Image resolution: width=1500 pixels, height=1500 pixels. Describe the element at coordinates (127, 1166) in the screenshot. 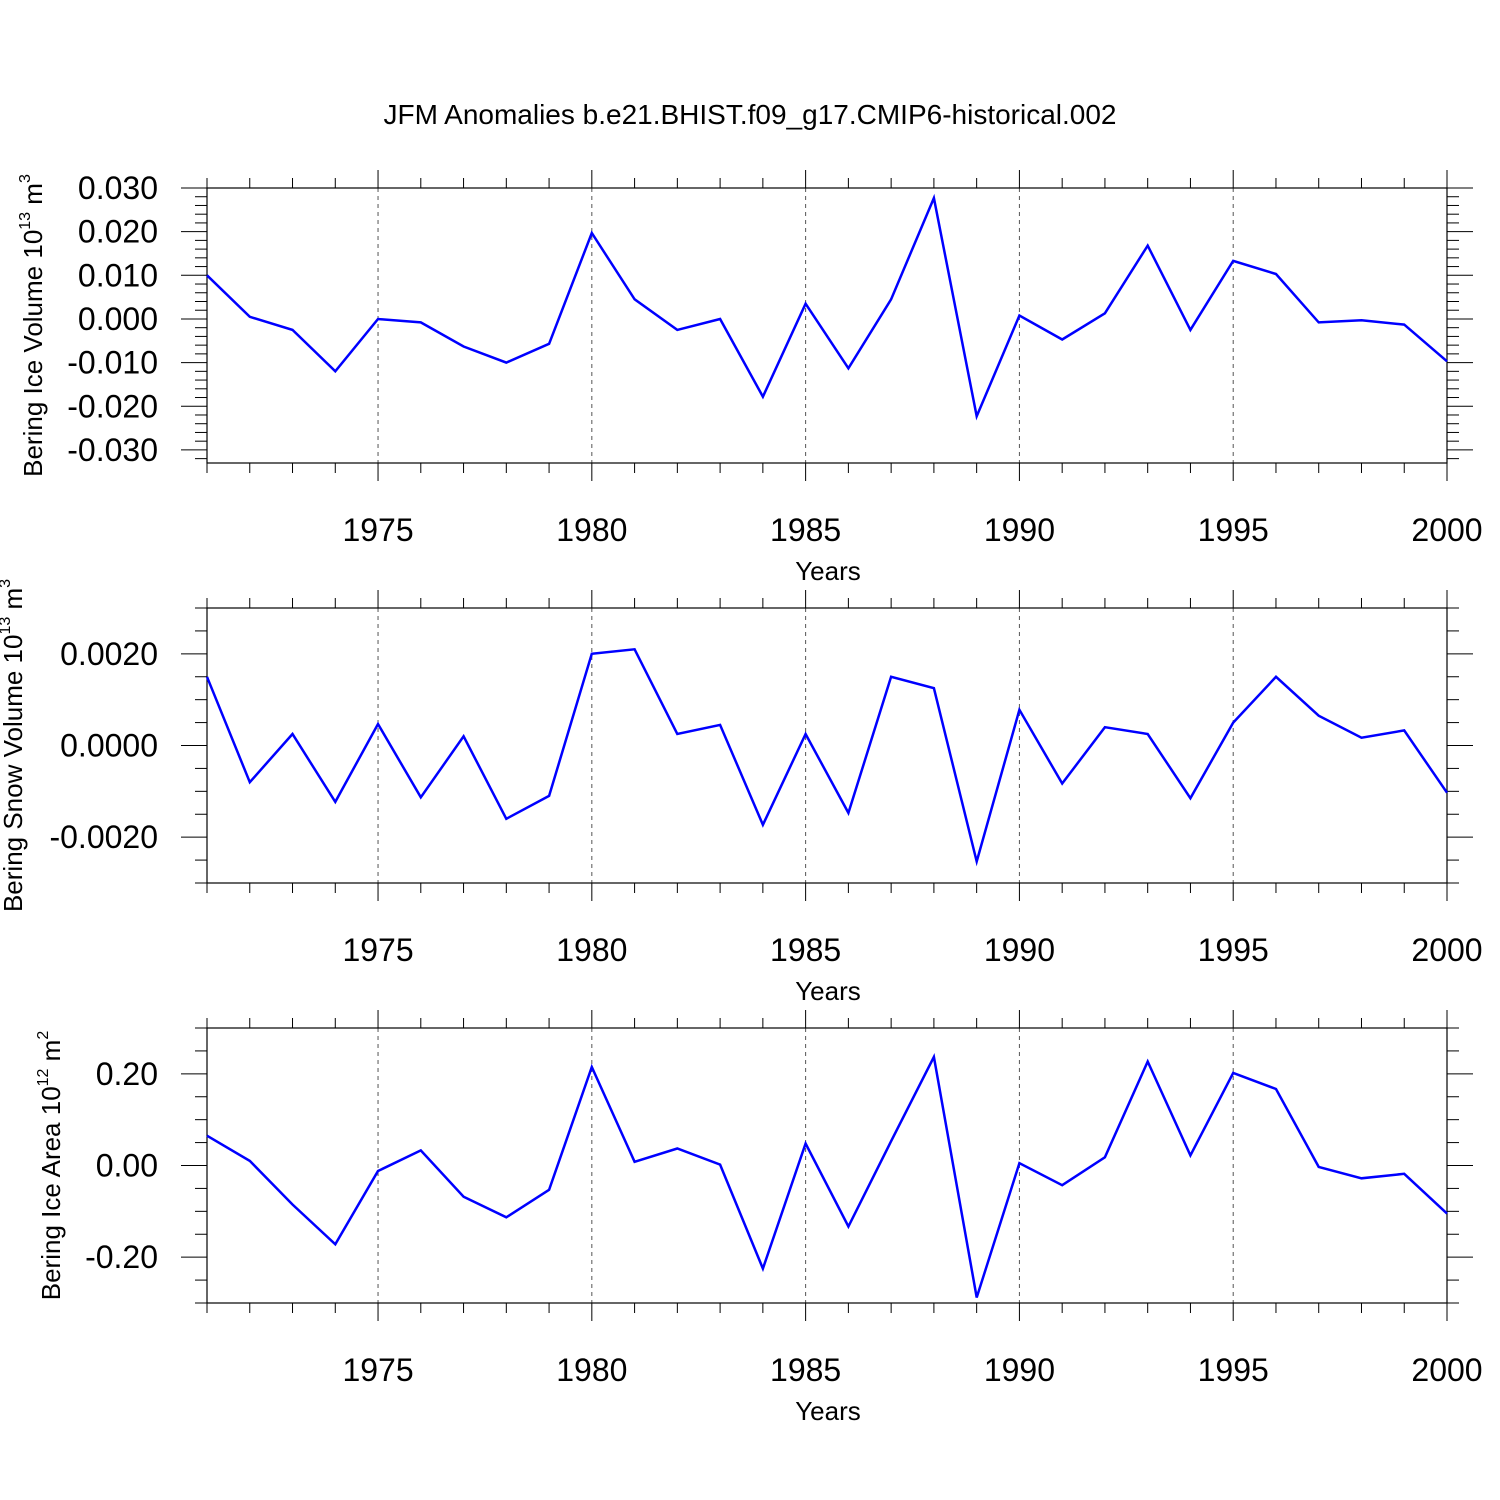

I see `y-tick-label: 0.00` at that location.